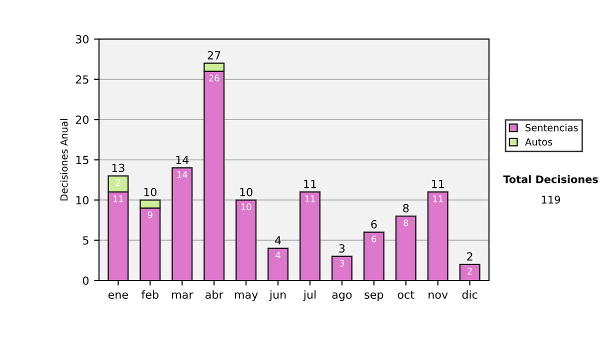 This screenshot has width=600, height=340. I want to click on data-label: 3, so click(342, 263).